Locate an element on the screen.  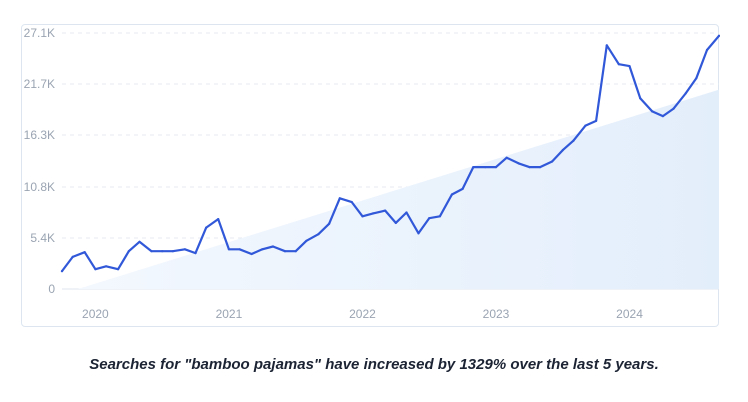
y-tick-label: 16.3K is located at coordinates (39, 135).